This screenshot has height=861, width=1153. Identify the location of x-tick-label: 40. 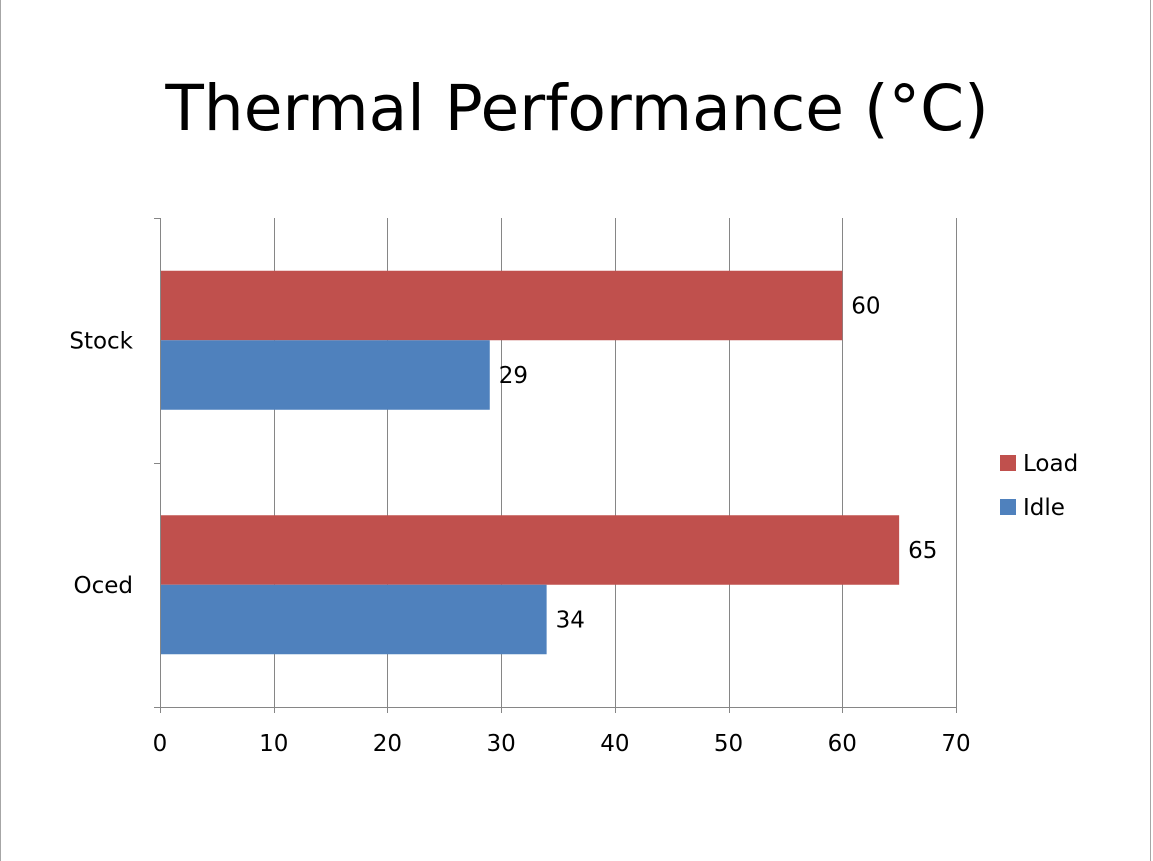
(614, 744).